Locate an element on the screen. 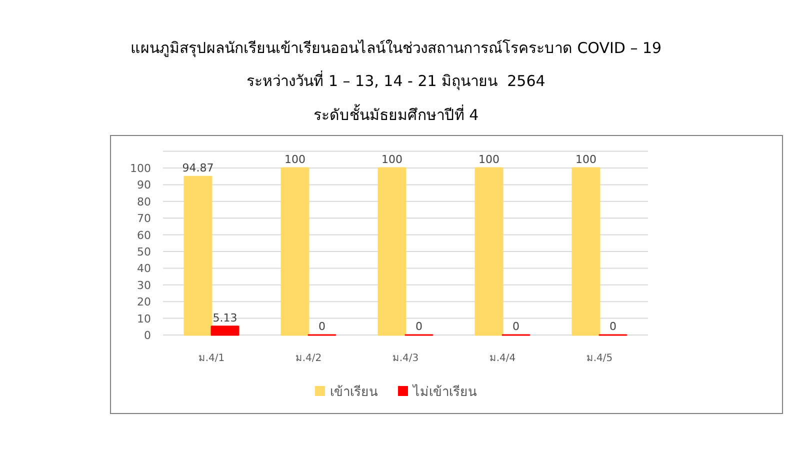  y-tick-label: 40 is located at coordinates (144, 269).